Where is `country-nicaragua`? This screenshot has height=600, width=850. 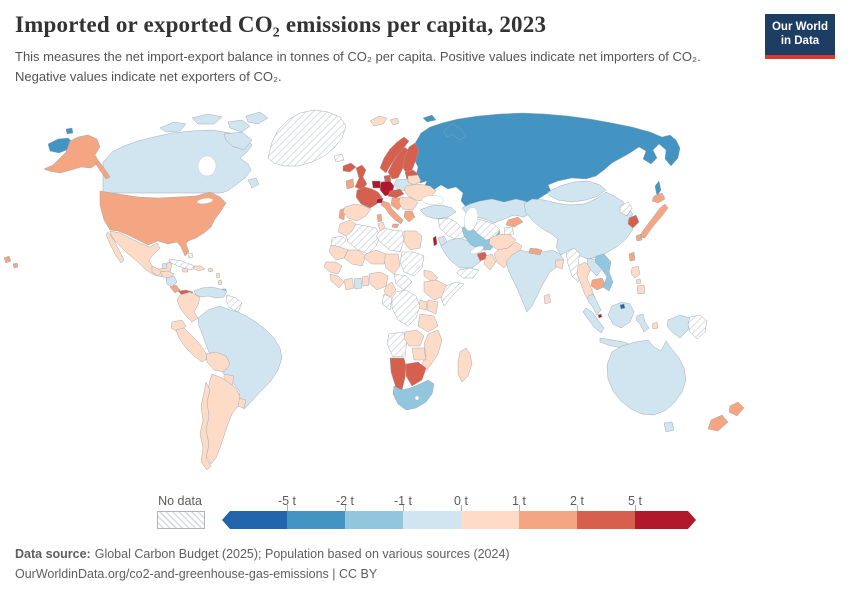 country-nicaragua is located at coordinates (171, 281).